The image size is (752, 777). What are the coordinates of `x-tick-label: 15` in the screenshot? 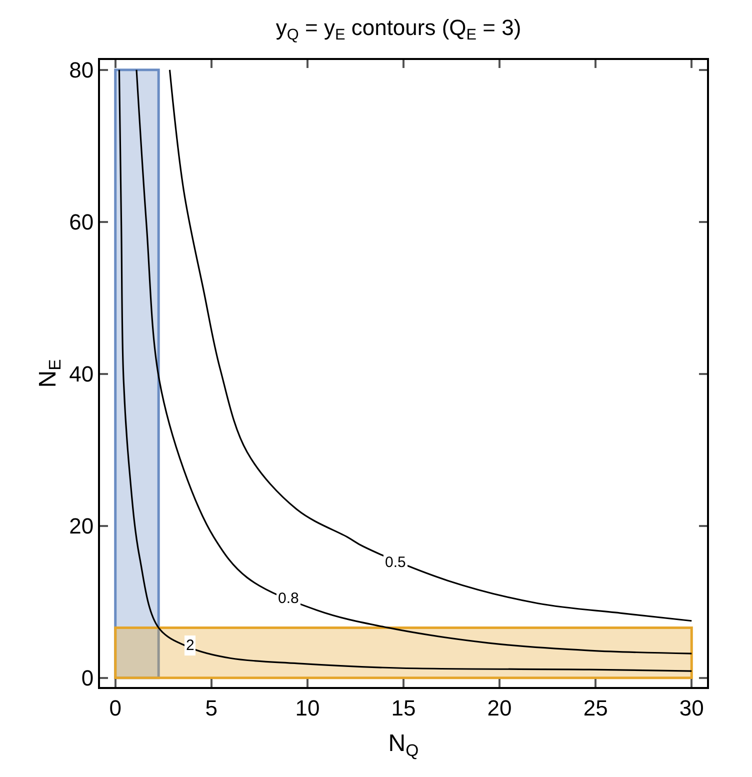 It's located at (403, 707).